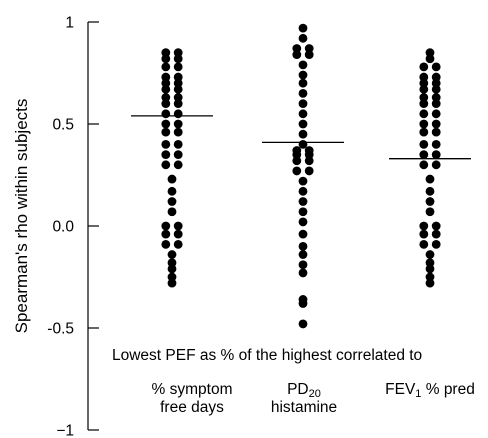 The image size is (488, 438). I want to click on category-label-line1: FEV1 % pred, so click(430, 390).